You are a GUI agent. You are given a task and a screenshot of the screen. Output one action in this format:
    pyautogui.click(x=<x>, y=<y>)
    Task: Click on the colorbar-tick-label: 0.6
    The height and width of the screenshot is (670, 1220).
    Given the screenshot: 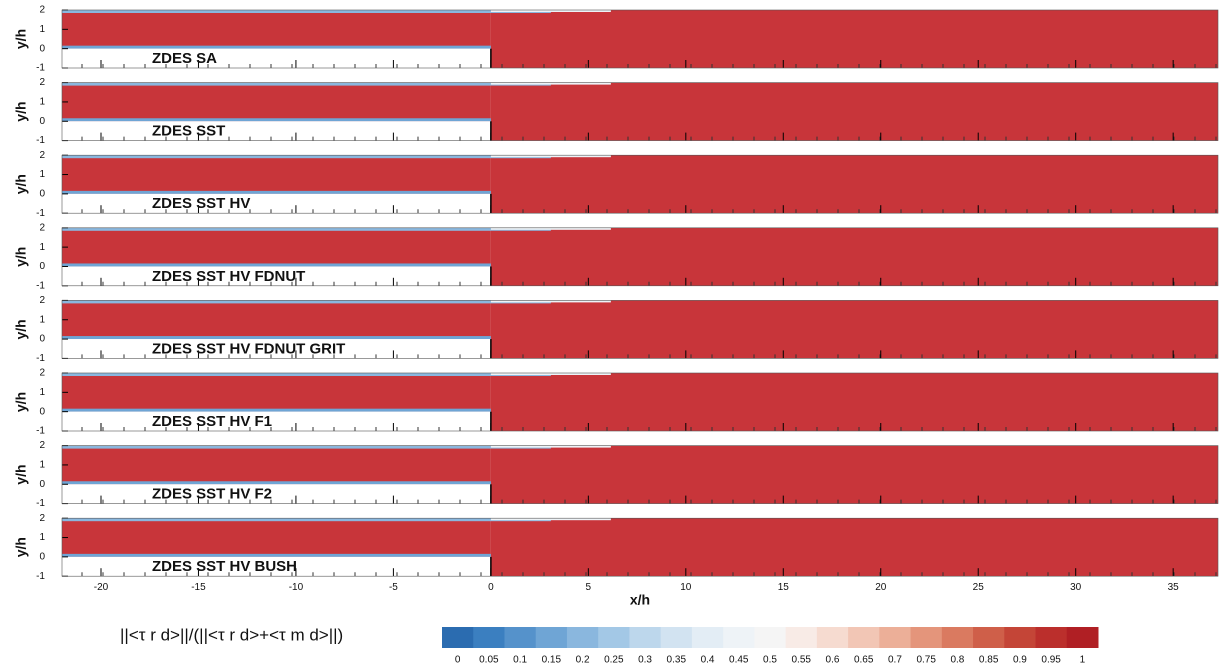 What is the action you would take?
    pyautogui.click(x=833, y=660)
    